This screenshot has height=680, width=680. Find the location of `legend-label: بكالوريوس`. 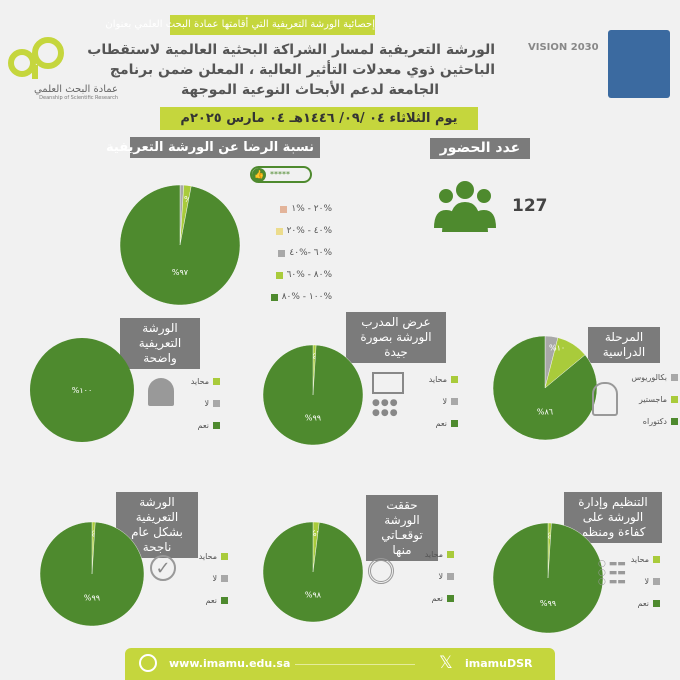

legend-label: بكالوريوس is located at coordinates (649, 377).